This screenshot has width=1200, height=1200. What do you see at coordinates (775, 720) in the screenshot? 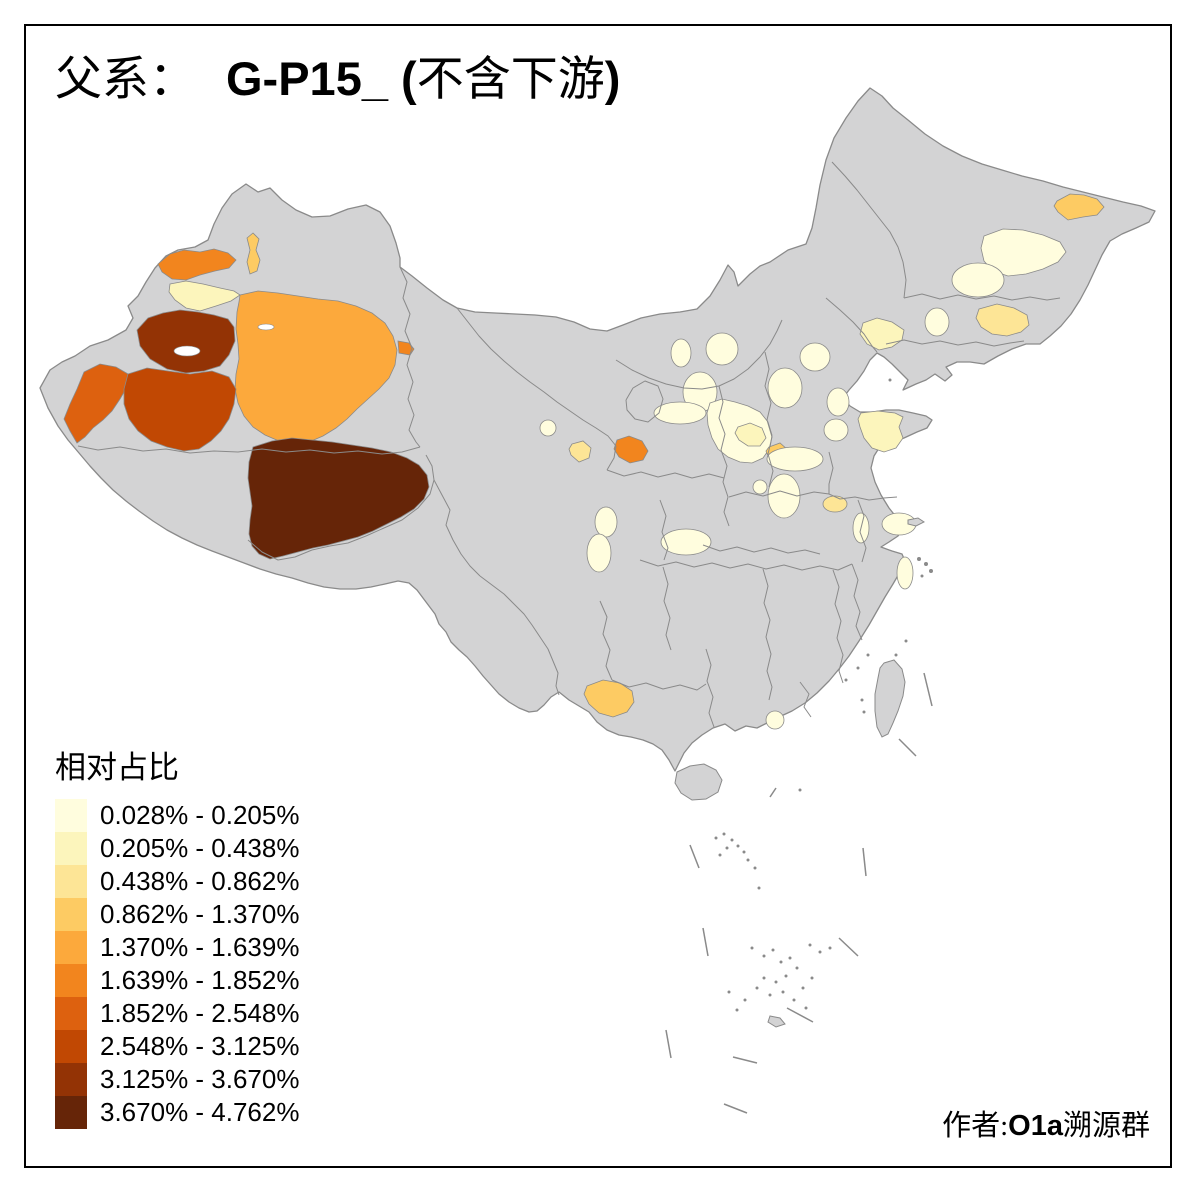
I see `region-pearl-delta` at bounding box center [775, 720].